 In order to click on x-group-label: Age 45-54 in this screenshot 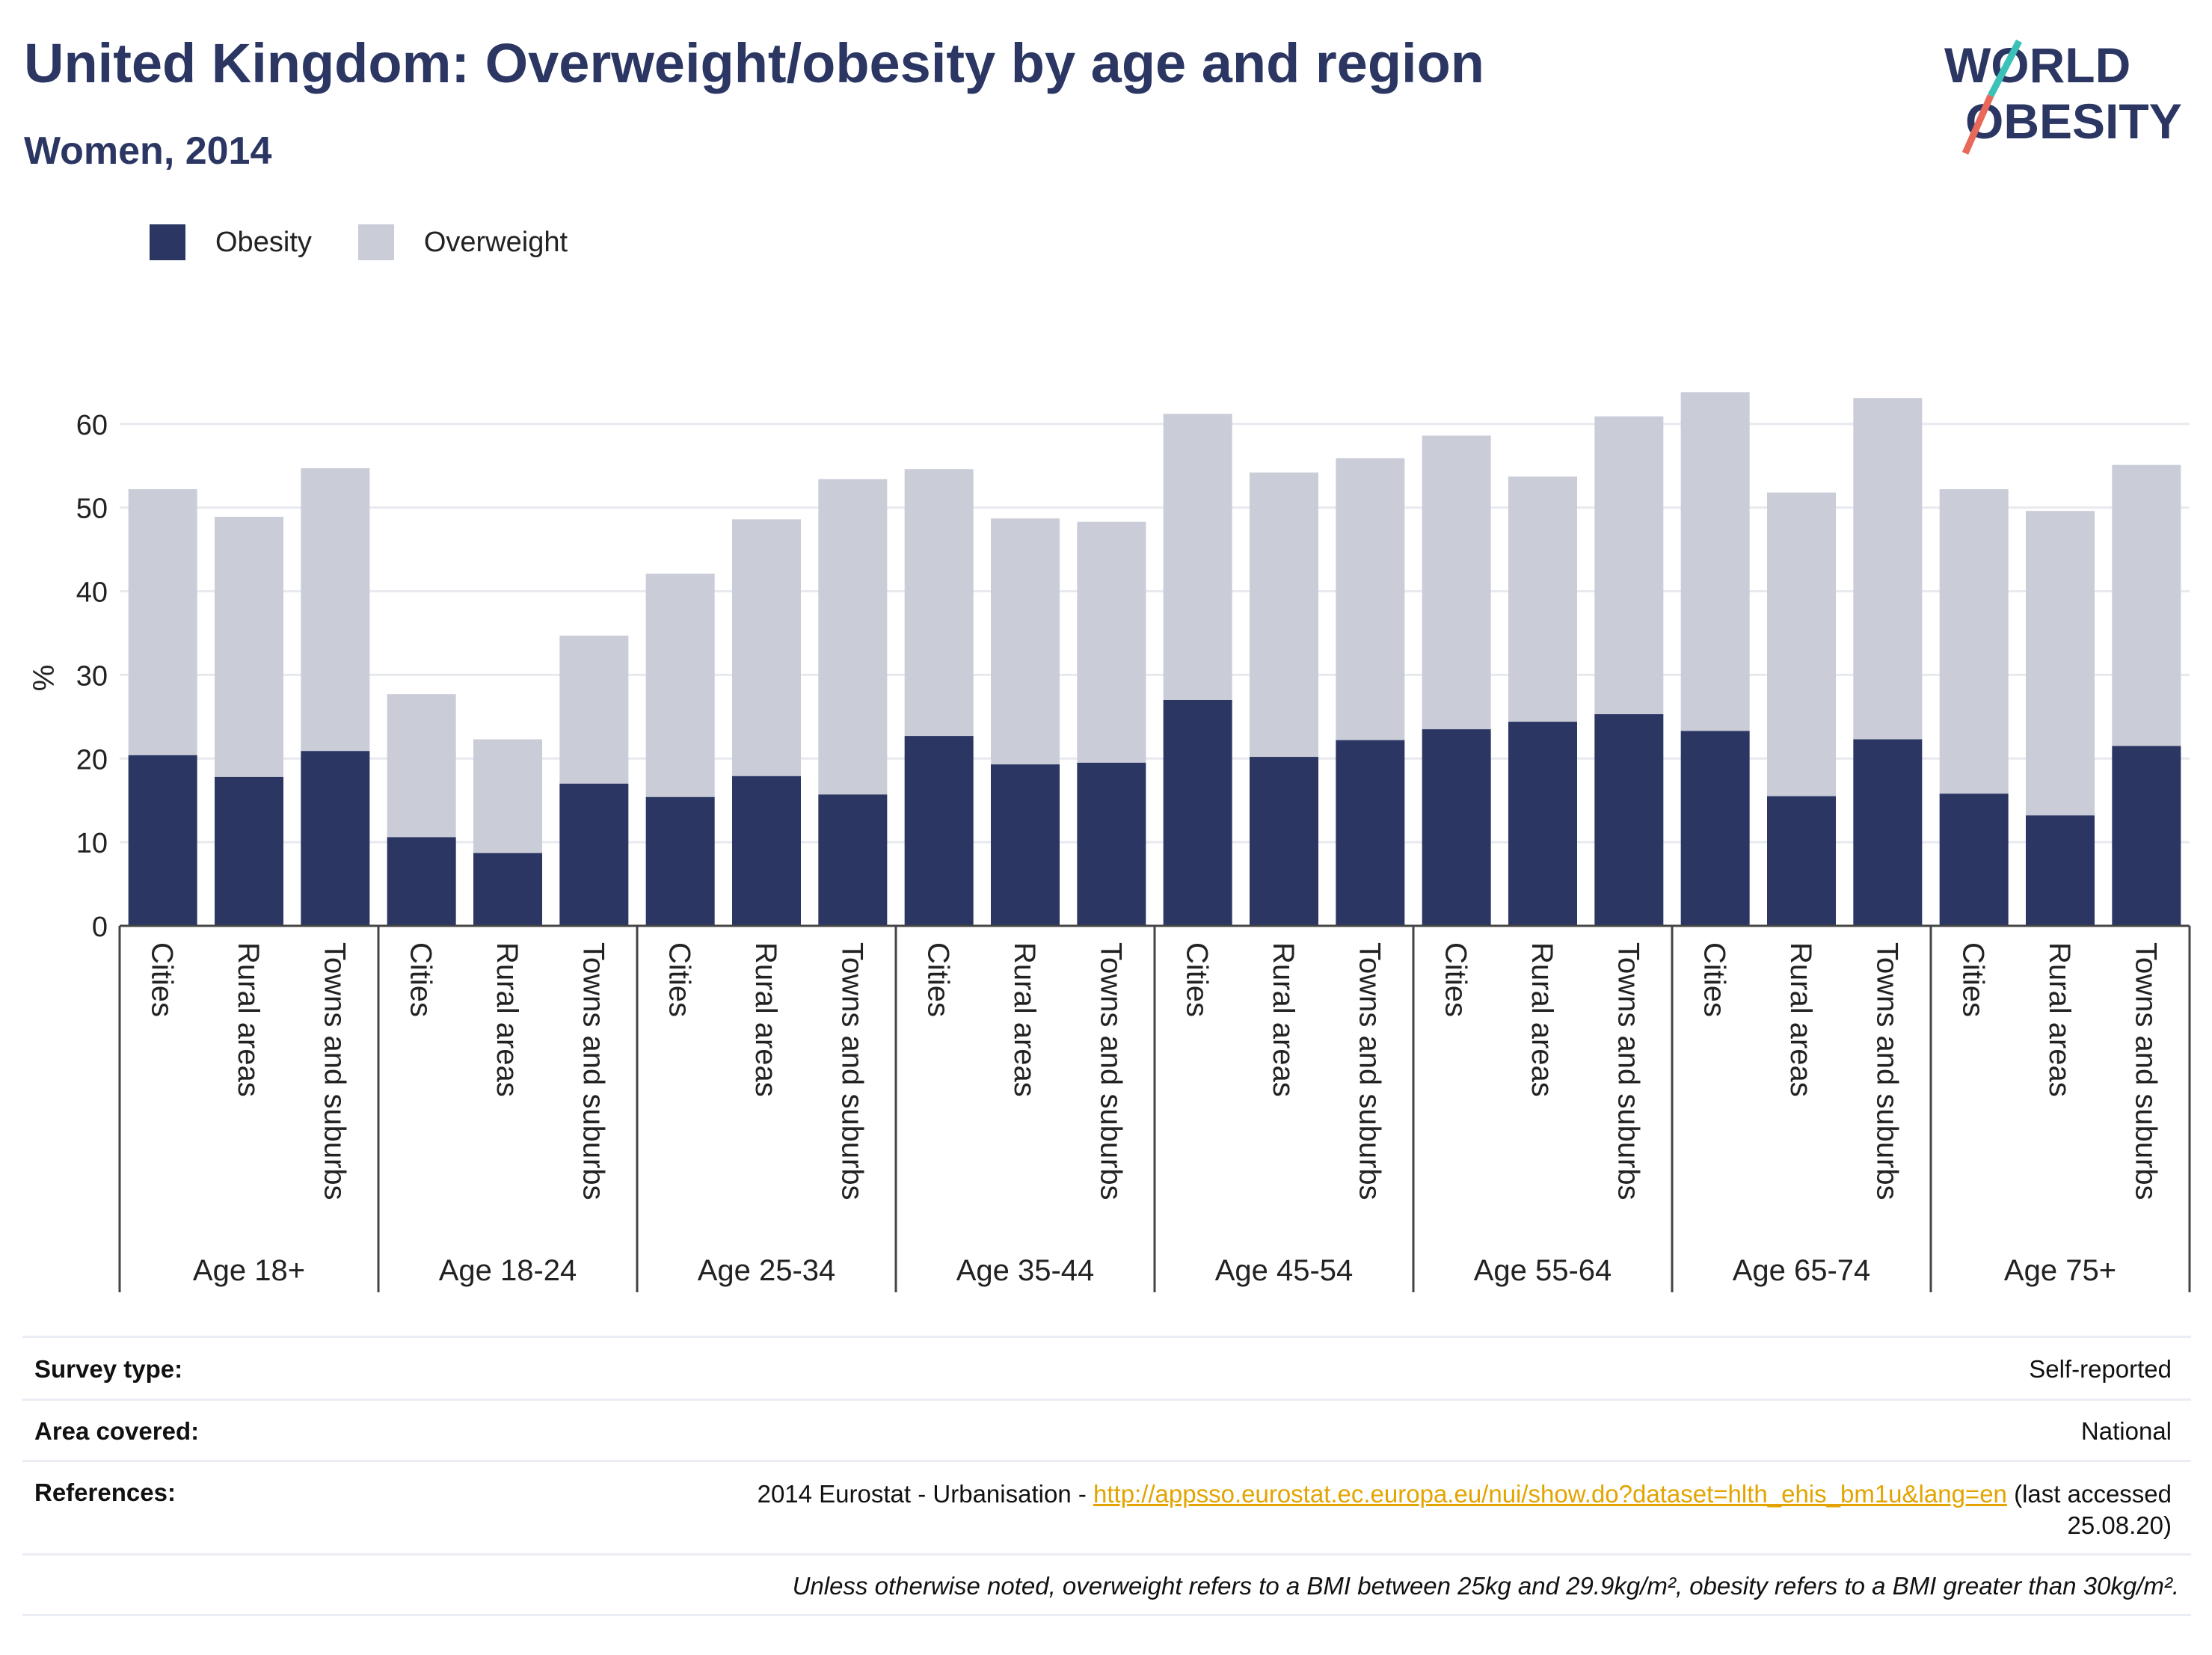, I will do `click(1284, 1270)`.